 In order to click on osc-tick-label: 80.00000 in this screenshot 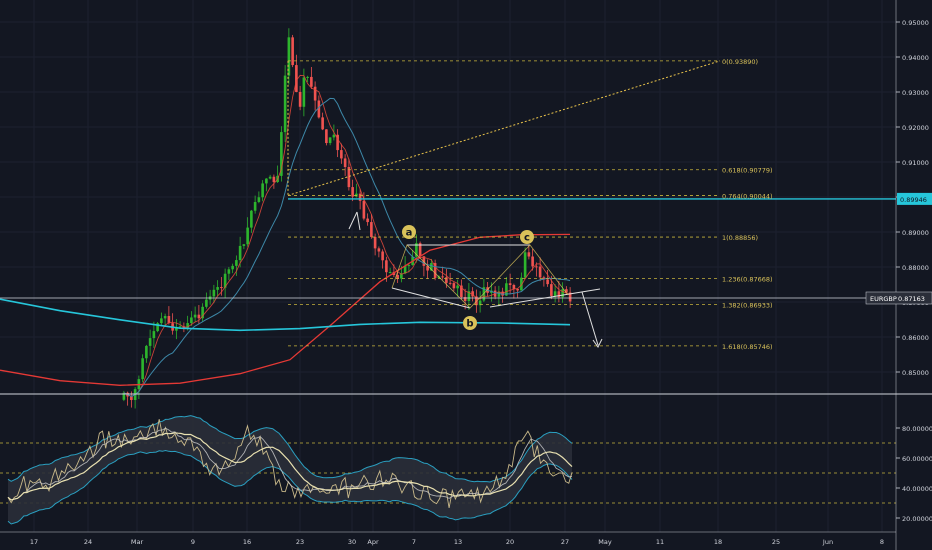, I will do `click(917, 429)`.